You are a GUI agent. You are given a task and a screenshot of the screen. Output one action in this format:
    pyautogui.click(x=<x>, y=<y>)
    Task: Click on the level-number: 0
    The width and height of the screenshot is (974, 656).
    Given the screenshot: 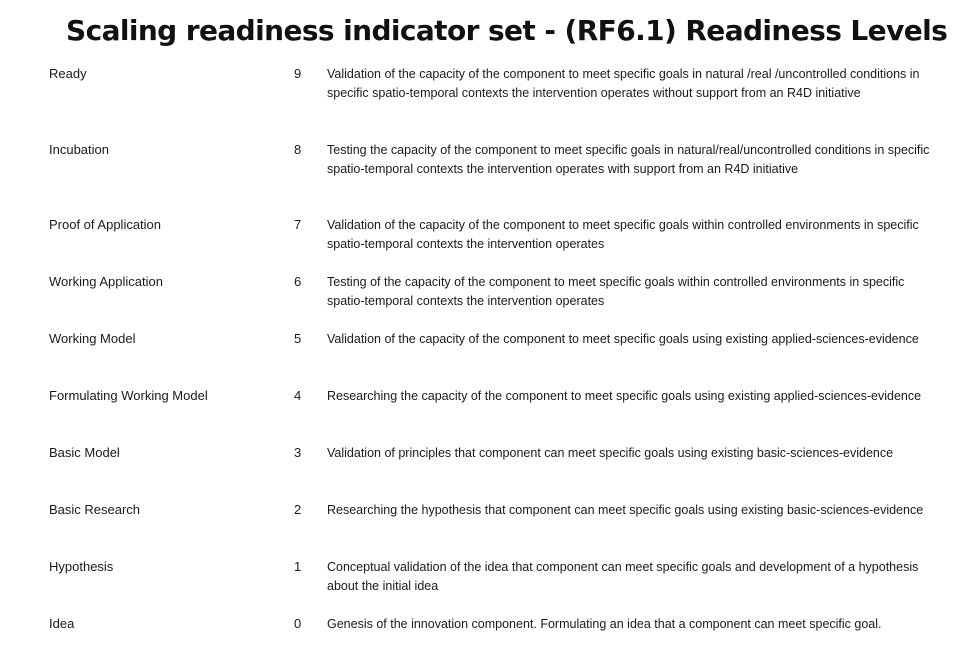 What is the action you would take?
    pyautogui.click(x=298, y=623)
    